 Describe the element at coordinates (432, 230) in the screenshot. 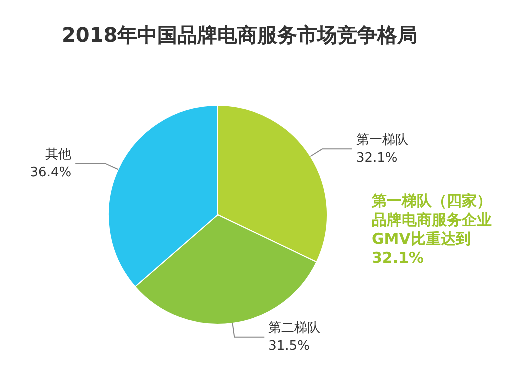

I see `text: 第一梯队（四家）品牌电商服务企业GMV比重达到32.1%` at that location.